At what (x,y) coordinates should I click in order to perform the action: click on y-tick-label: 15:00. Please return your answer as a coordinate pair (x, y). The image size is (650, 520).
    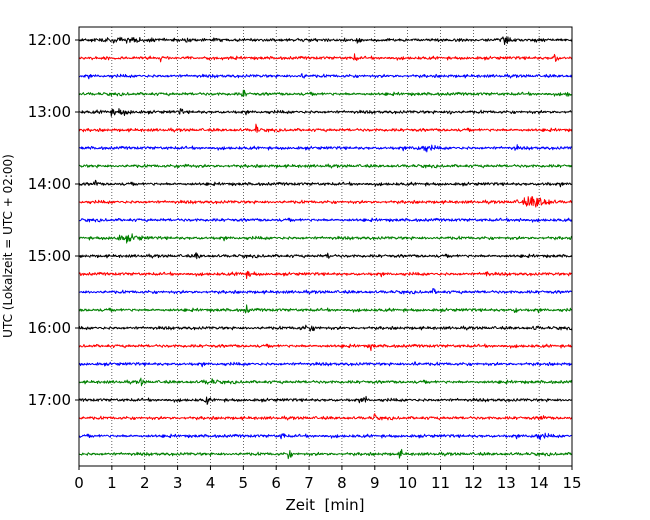
    Looking at the image, I should click on (49, 256).